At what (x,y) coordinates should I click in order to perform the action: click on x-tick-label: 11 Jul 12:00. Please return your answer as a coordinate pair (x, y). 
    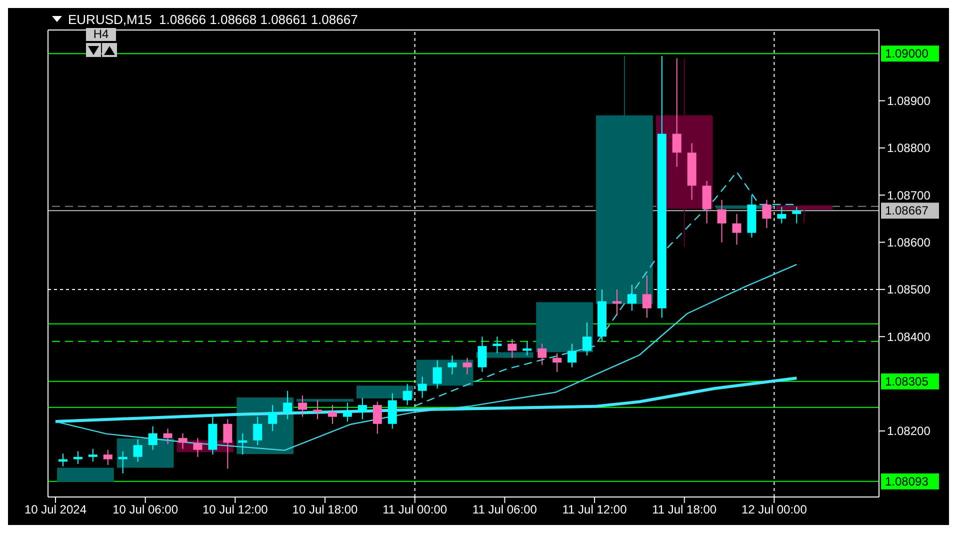
    Looking at the image, I should click on (595, 509).